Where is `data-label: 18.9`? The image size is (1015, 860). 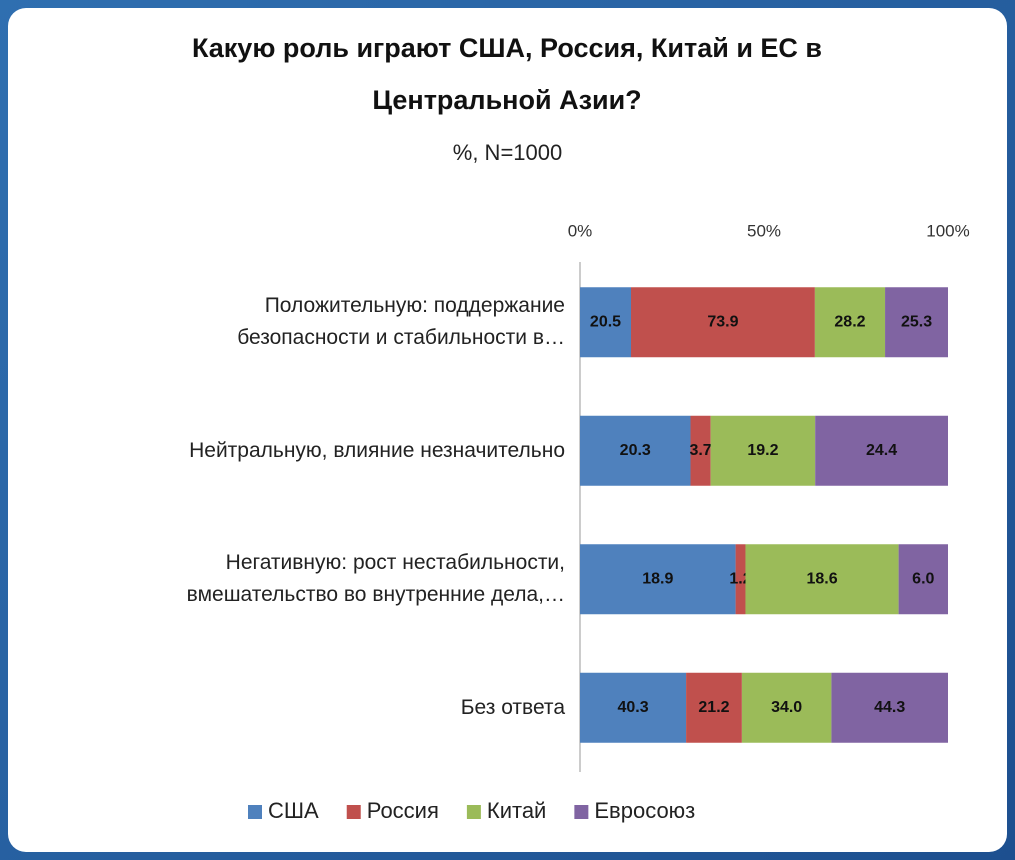 data-label: 18.9 is located at coordinates (657, 578).